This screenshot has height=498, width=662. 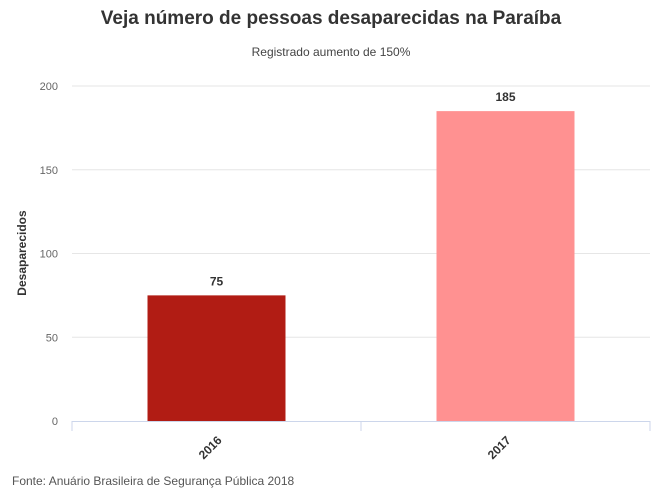 I want to click on chart-subtitle: Registrado aumento de 150%, so click(x=331, y=52).